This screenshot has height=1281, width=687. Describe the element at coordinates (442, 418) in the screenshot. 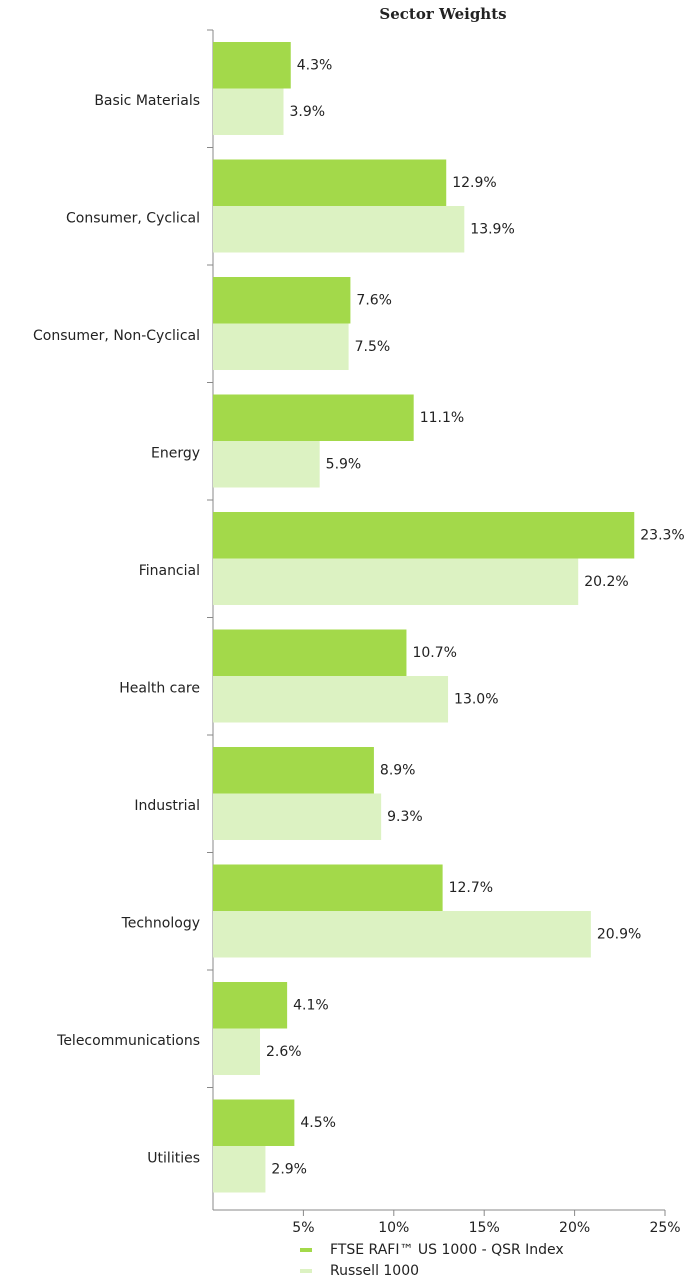

I see `value-label: 11.1%` at that location.